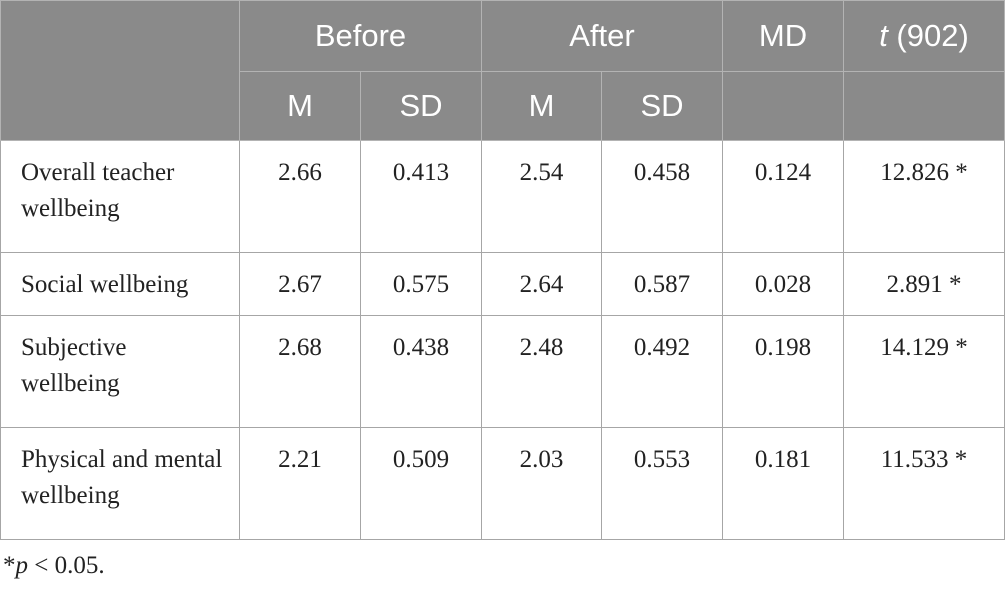 Image resolution: width=1005 pixels, height=592 pixels. Describe the element at coordinates (783, 371) in the screenshot. I see `cell-md: 0.198` at that location.